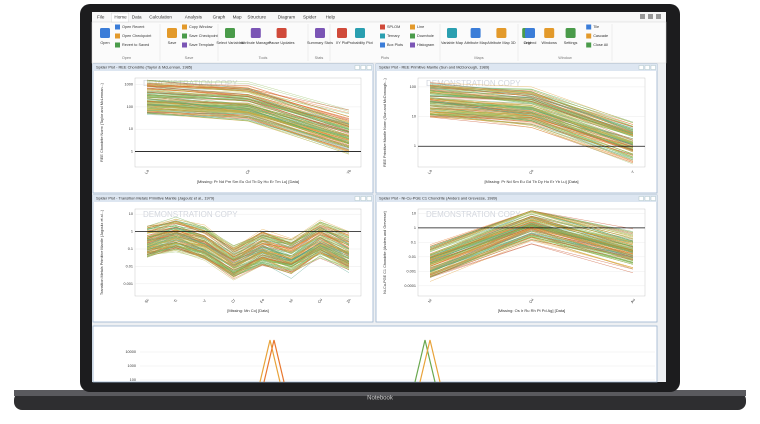 The image size is (760, 424). I want to click on ribbon-button: Open, so click(104, 43).